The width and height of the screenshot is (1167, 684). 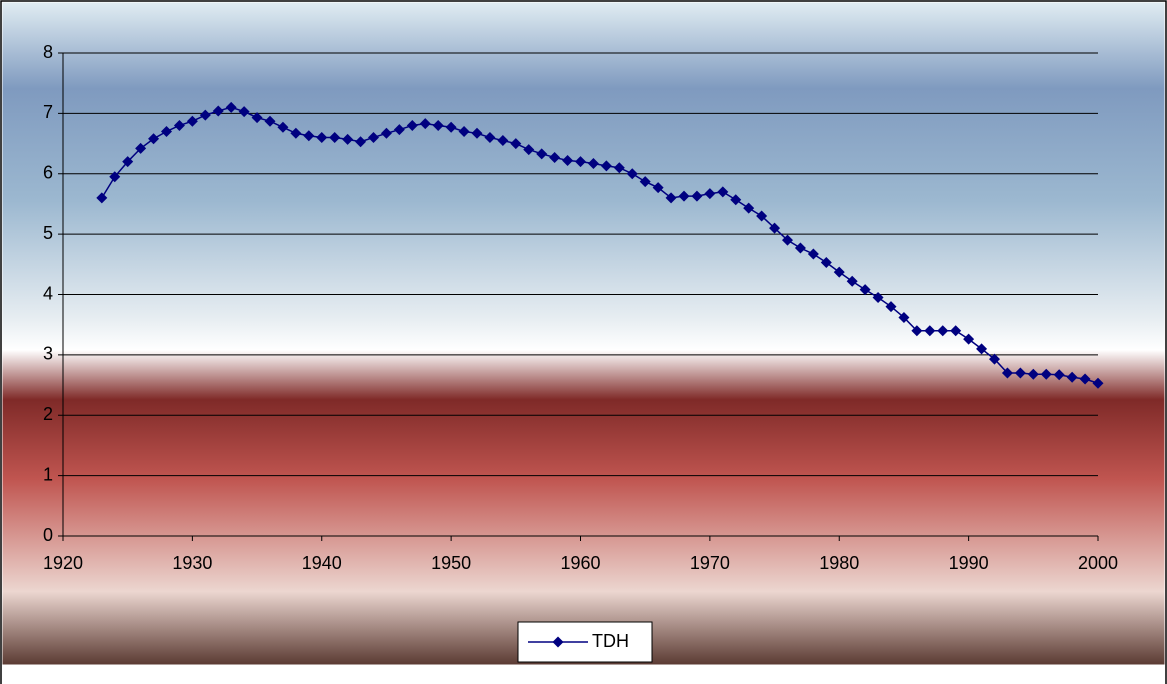 What do you see at coordinates (839, 563) in the screenshot?
I see `x-tick-label: 1980` at bounding box center [839, 563].